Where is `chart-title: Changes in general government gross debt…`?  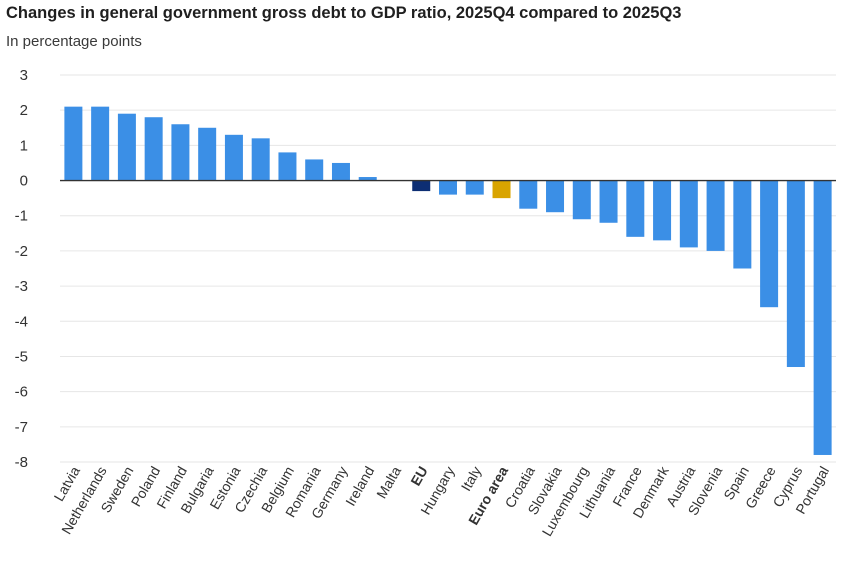 chart-title: Changes in general government gross debt… is located at coordinates (344, 13).